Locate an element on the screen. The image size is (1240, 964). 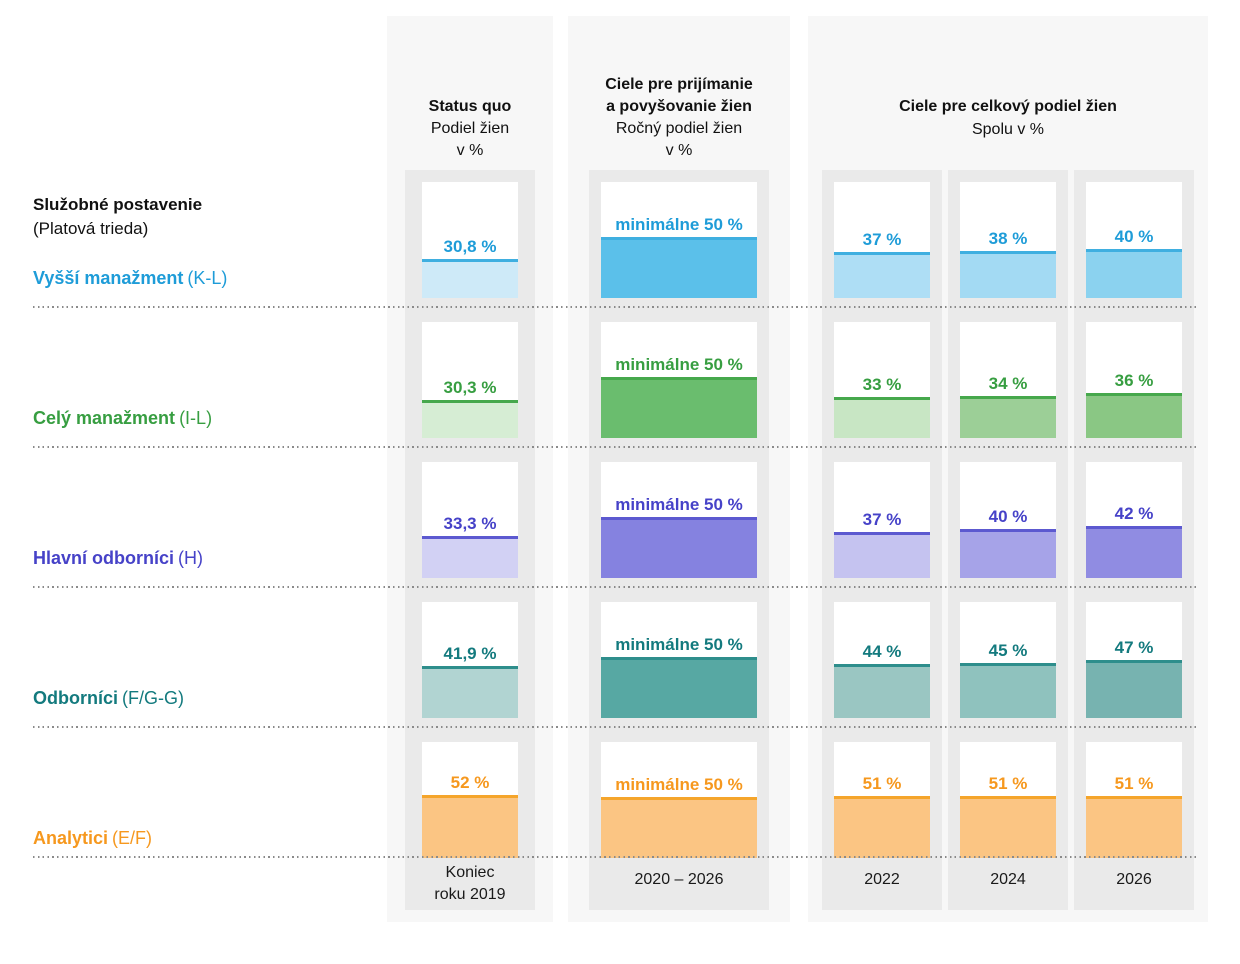
bar-hiring-row0: minimálne 50 % is located at coordinates (679, 240).